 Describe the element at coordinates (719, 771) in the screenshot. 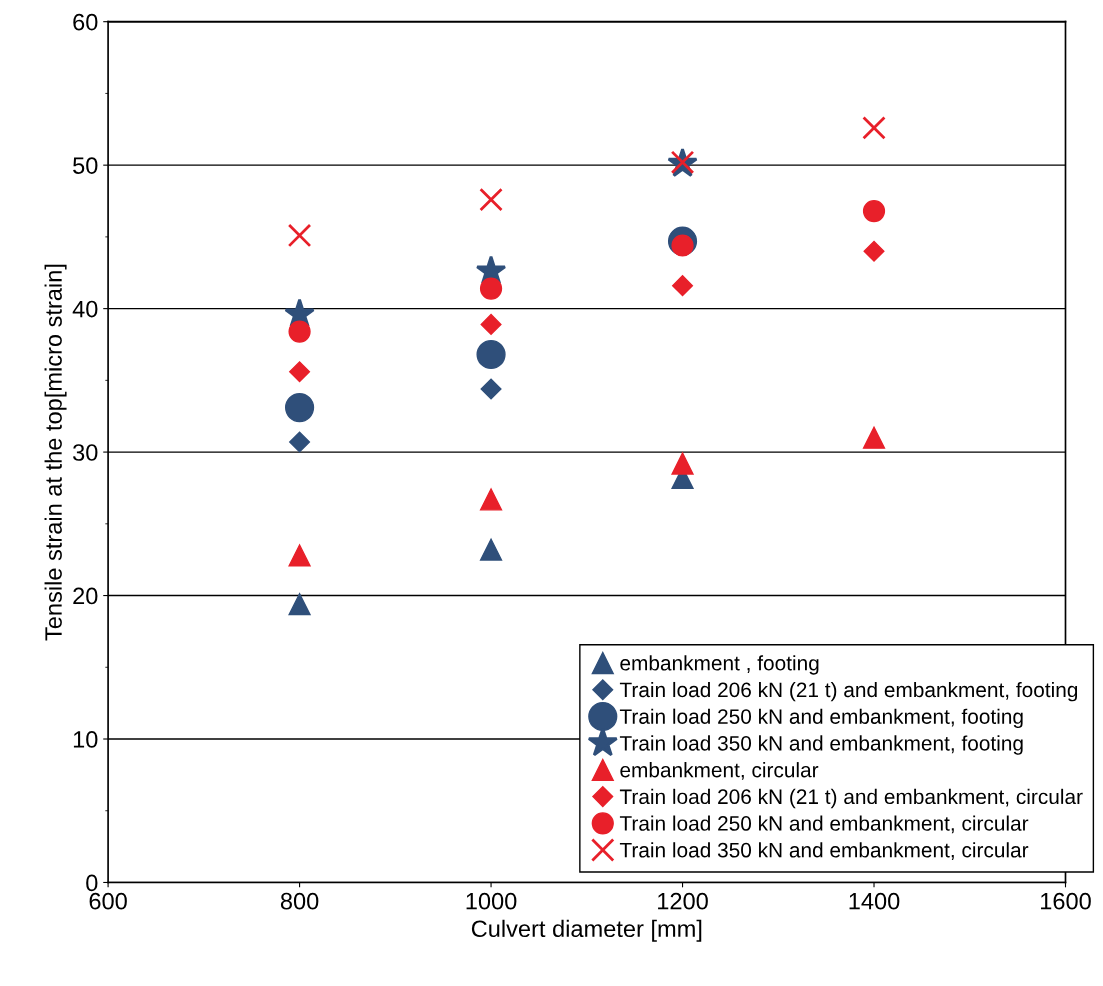

I see `legend-label: embankment, circular` at that location.